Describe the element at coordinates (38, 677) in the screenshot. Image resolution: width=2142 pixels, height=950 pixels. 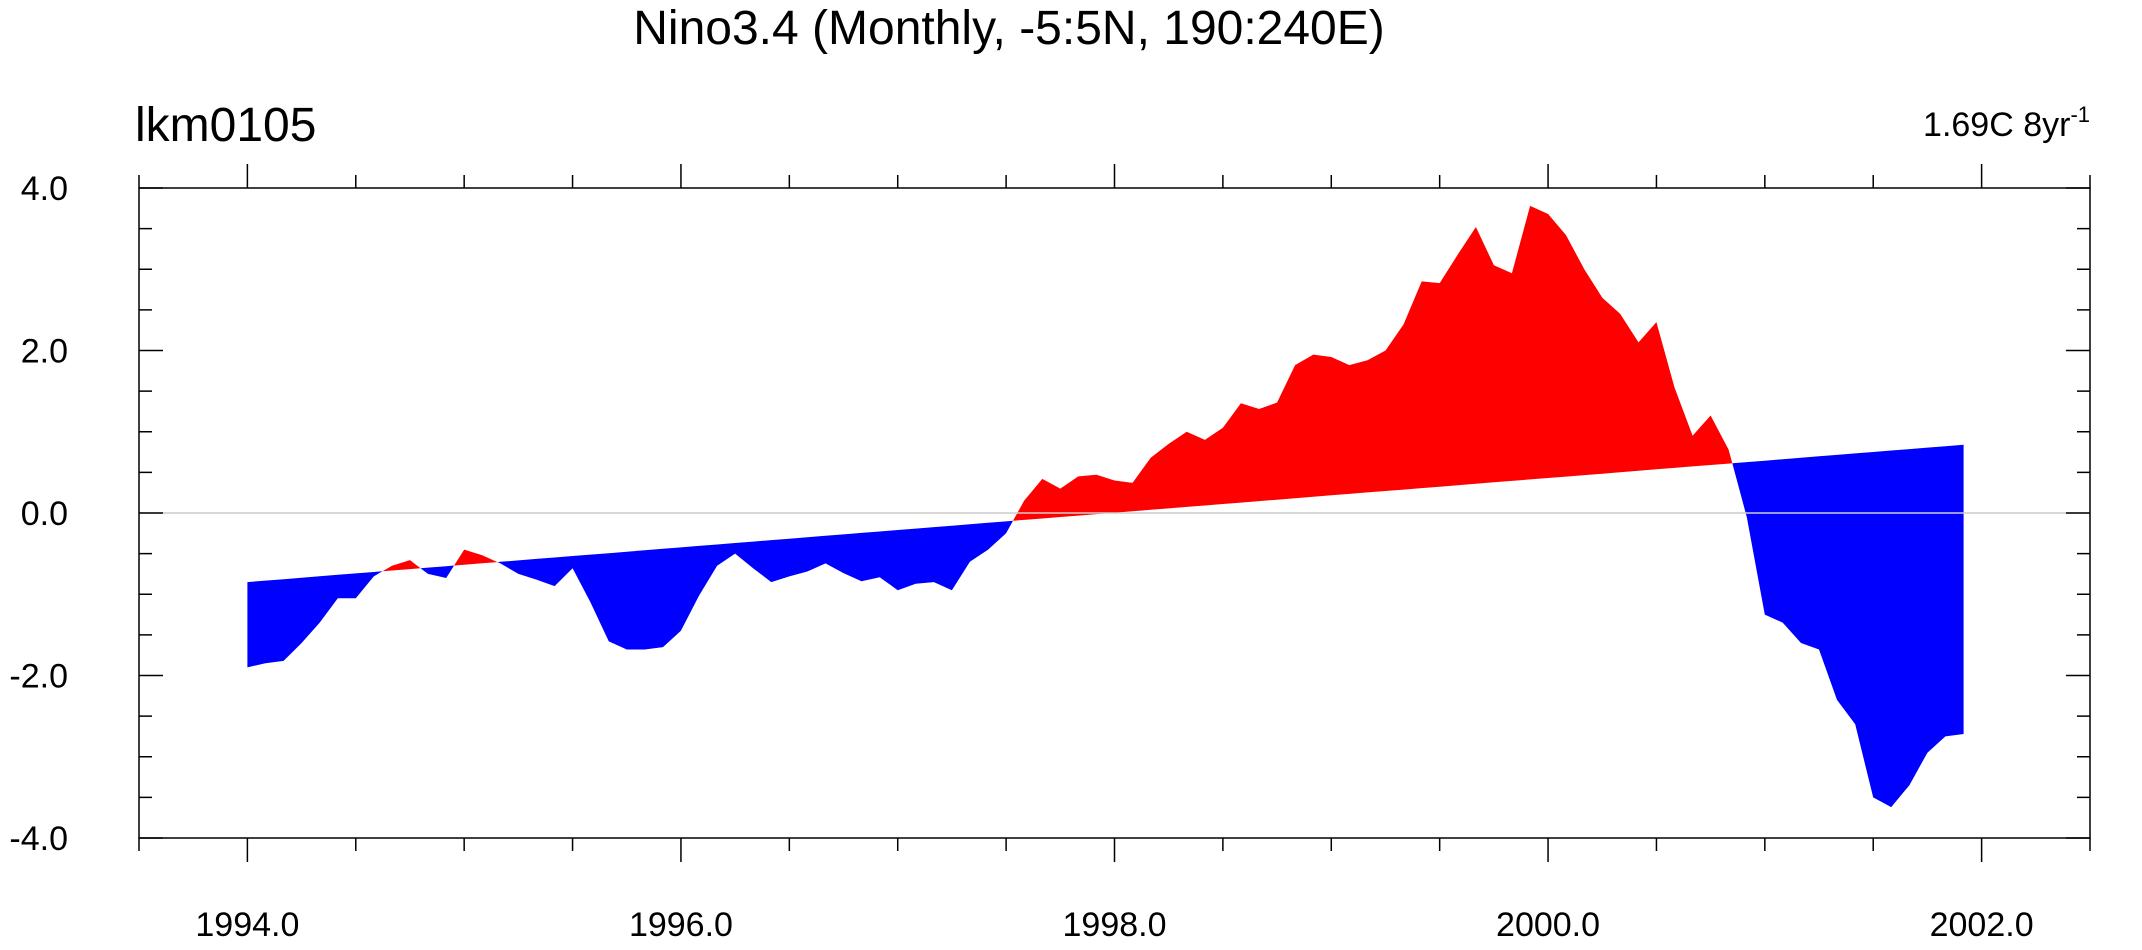
I see `y-tick-label-1: -2.0` at that location.